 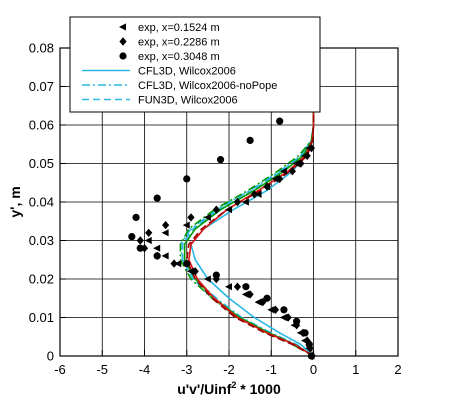 I want to click on x-axis-title: u'v'/Uinf2 * 1000, so click(x=229, y=388).